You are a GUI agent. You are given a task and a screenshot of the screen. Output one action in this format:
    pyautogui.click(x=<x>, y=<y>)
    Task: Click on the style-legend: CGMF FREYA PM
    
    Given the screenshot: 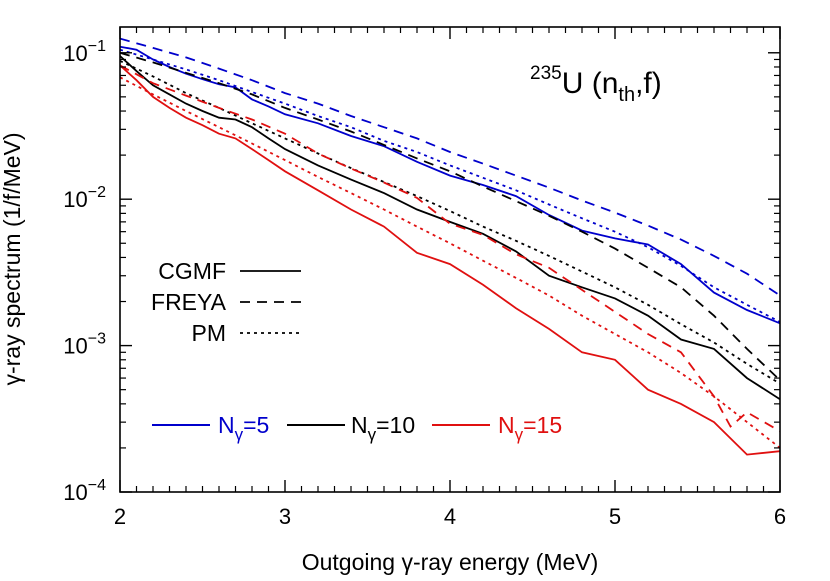 What is the action you would take?
    pyautogui.click(x=226, y=302)
    